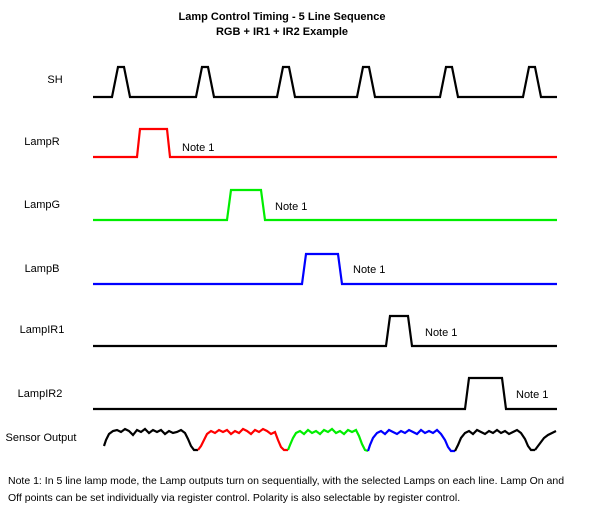 The width and height of the screenshot is (589, 522). I want to click on diagram-title: Lamp Control Timing - 5 Line Sequence, so click(282, 17).